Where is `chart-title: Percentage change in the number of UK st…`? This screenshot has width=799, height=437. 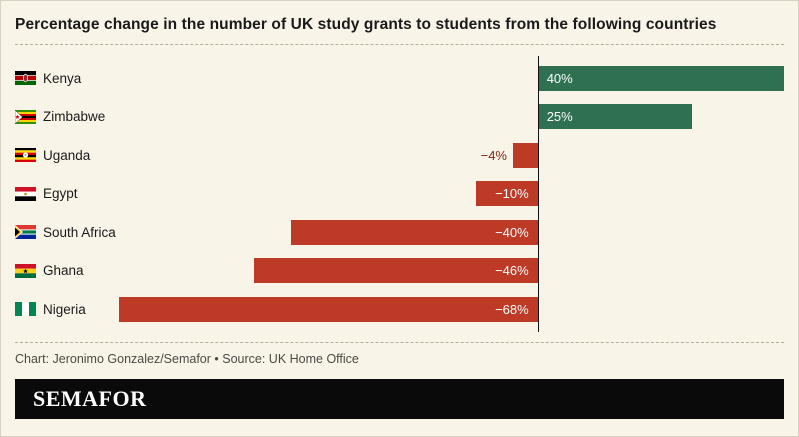 chart-title: Percentage change in the number of UK st… is located at coordinates (366, 24).